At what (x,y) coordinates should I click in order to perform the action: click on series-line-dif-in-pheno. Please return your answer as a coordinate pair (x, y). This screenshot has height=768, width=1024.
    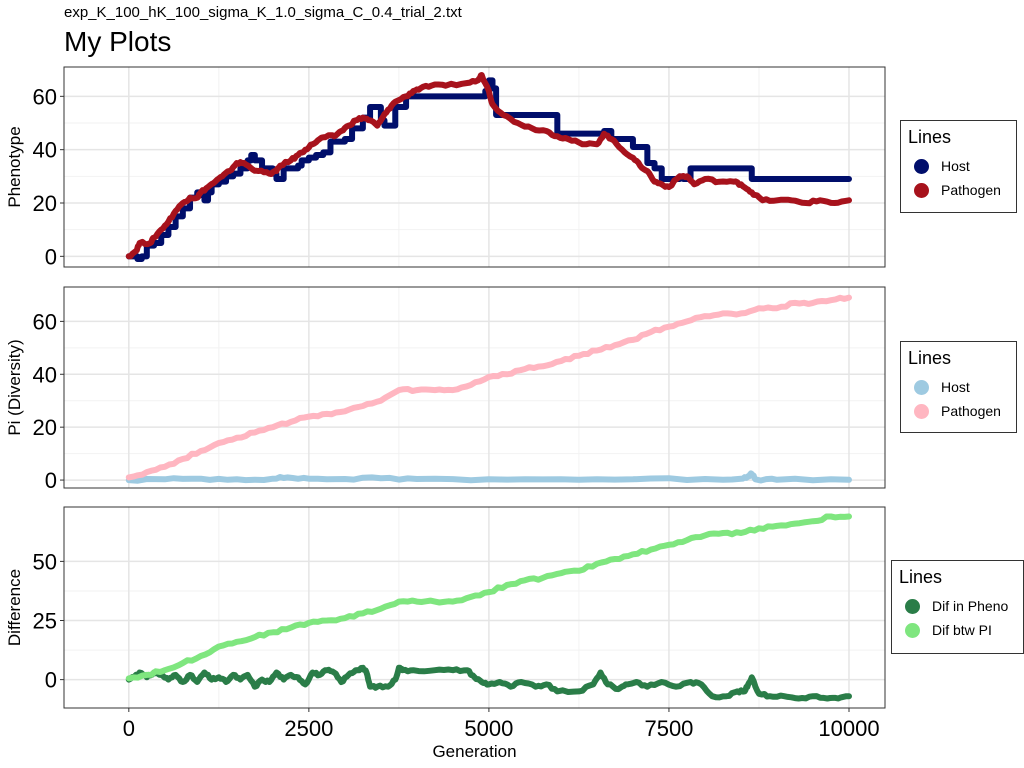
    Looking at the image, I should click on (488, 683).